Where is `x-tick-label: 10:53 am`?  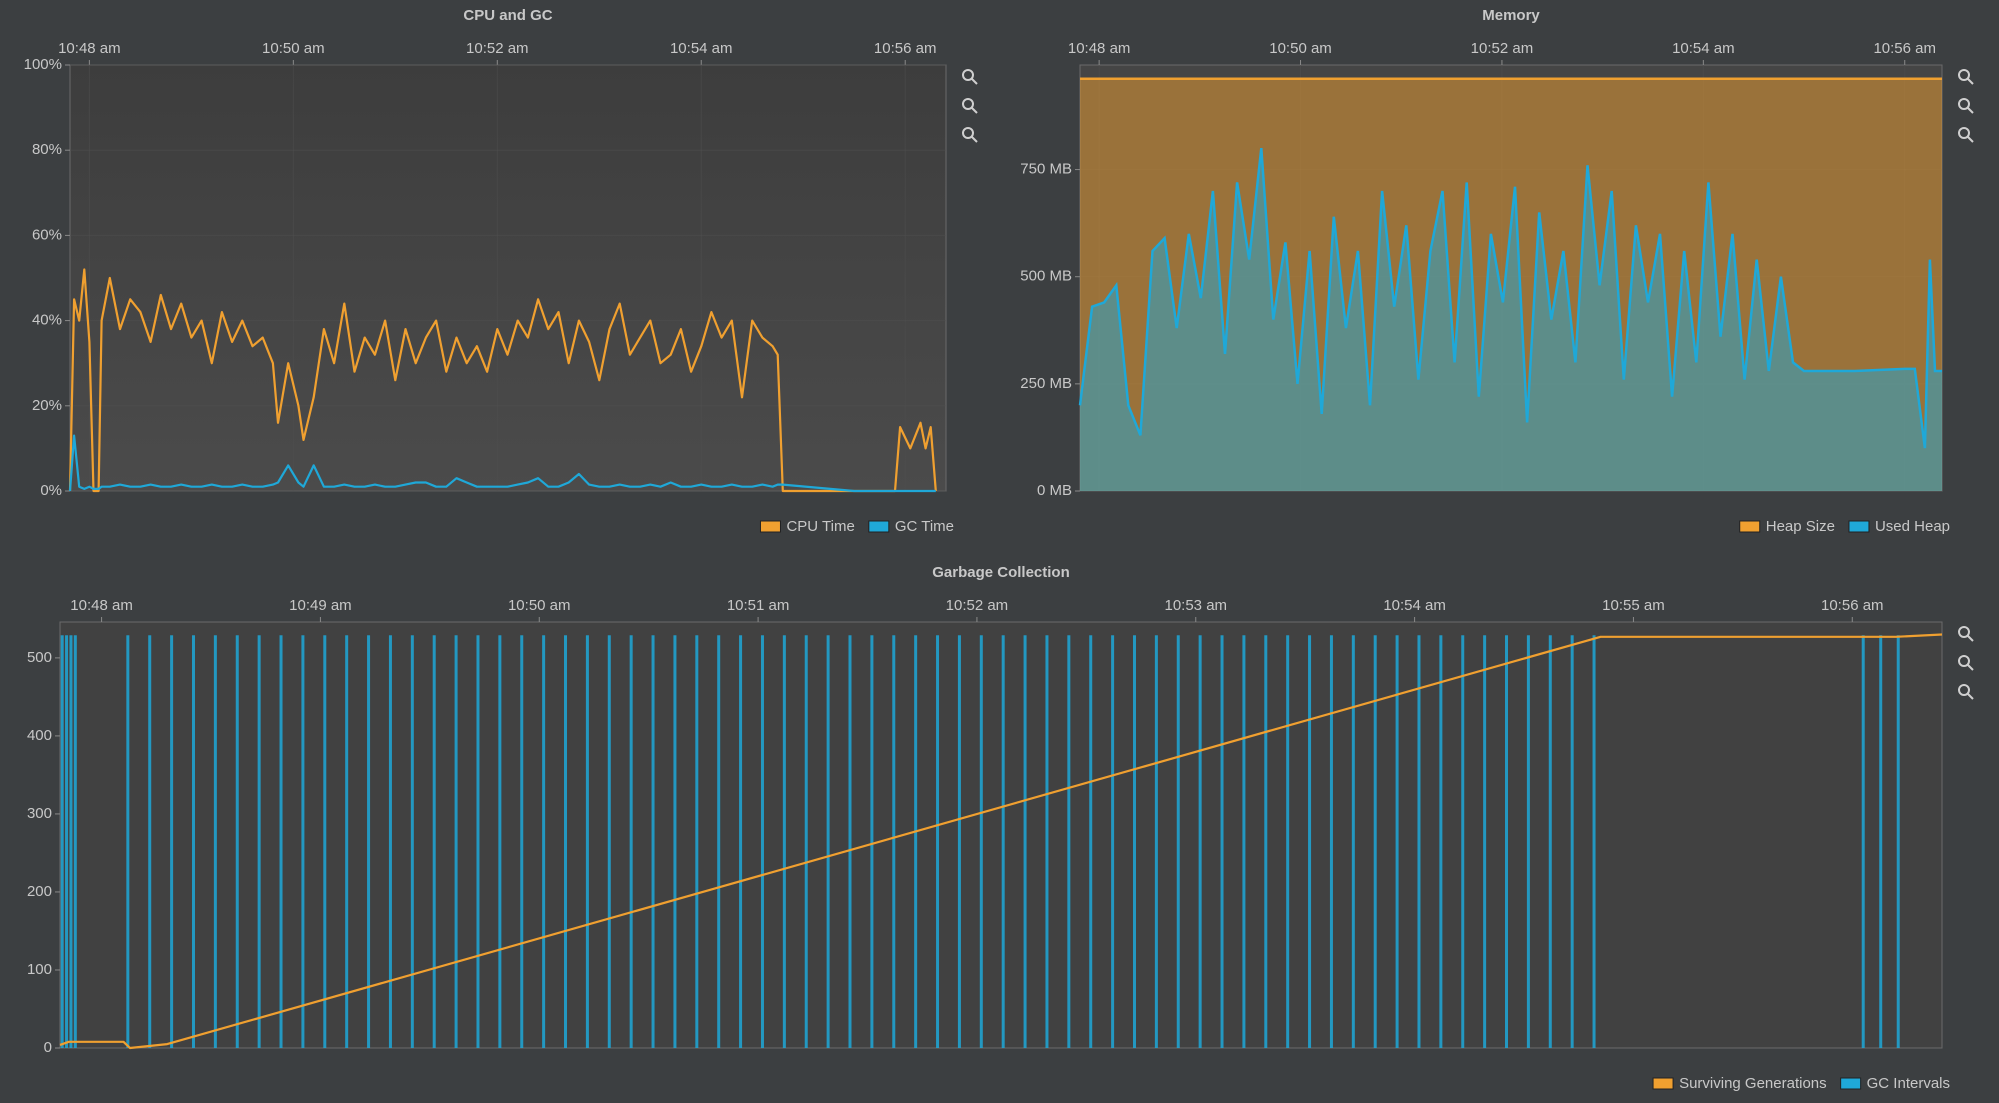
x-tick-label: 10:53 am is located at coordinates (1195, 605).